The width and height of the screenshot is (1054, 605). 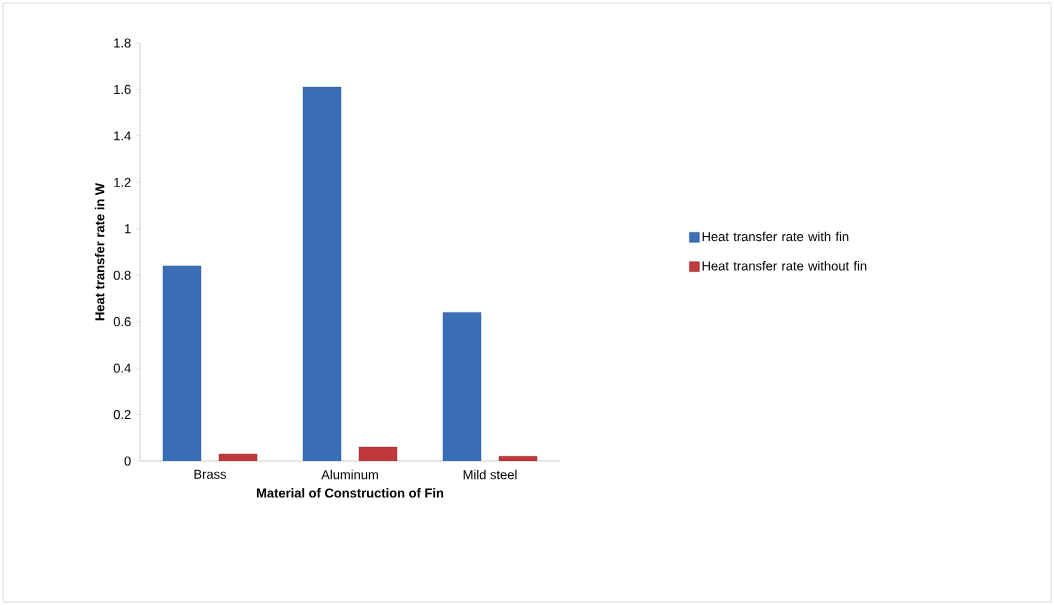 I want to click on y-tick-label: 0.4, so click(x=122, y=368).